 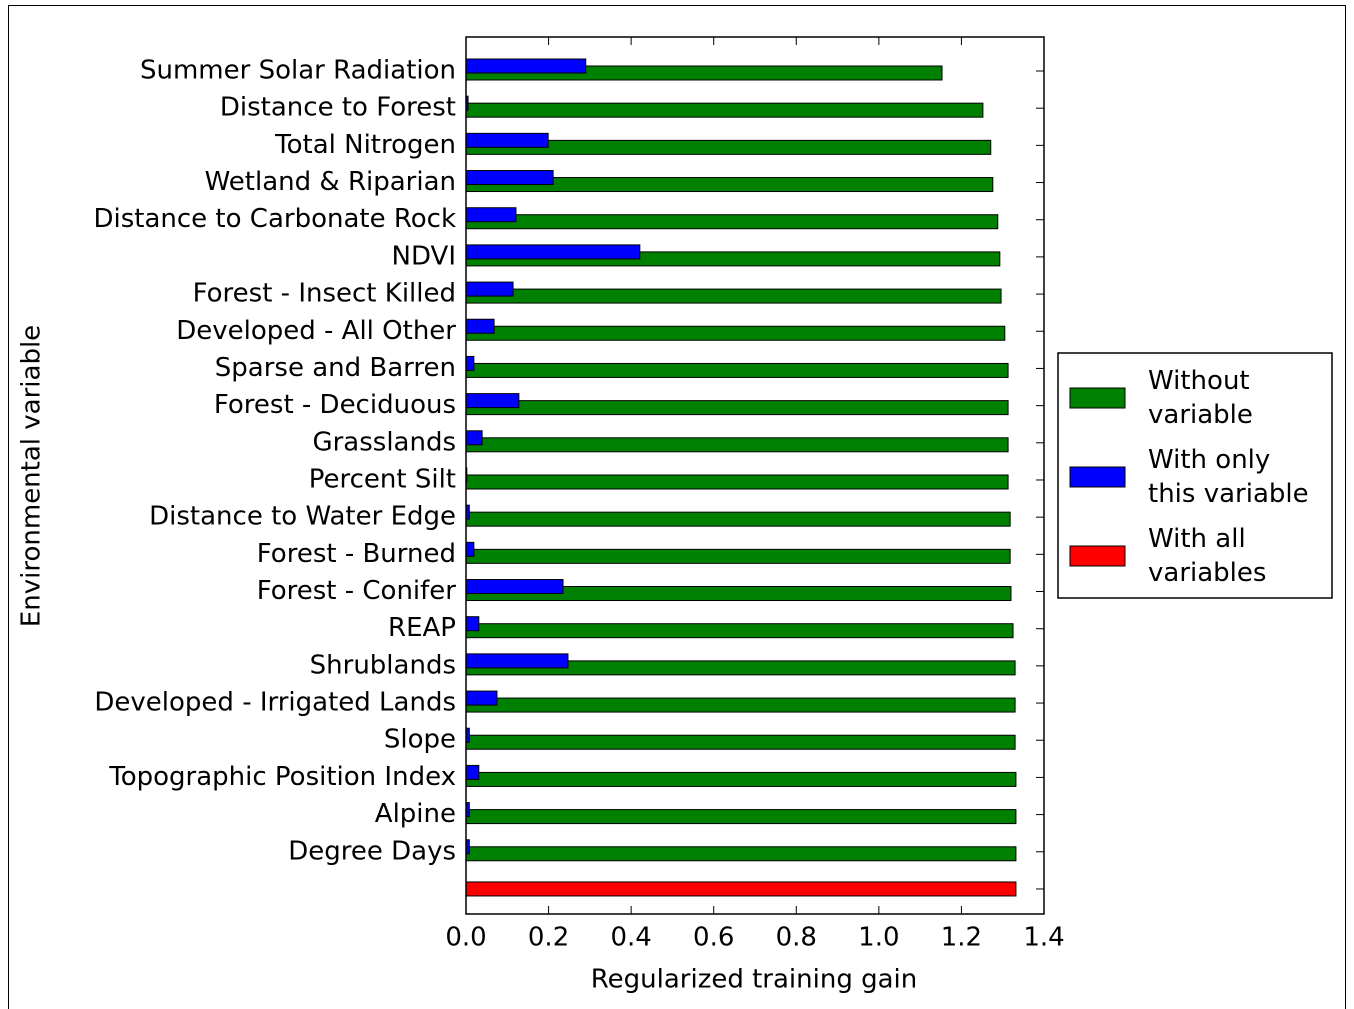 I want to click on y-tick-label: Total Nitrogen, so click(x=365, y=145).